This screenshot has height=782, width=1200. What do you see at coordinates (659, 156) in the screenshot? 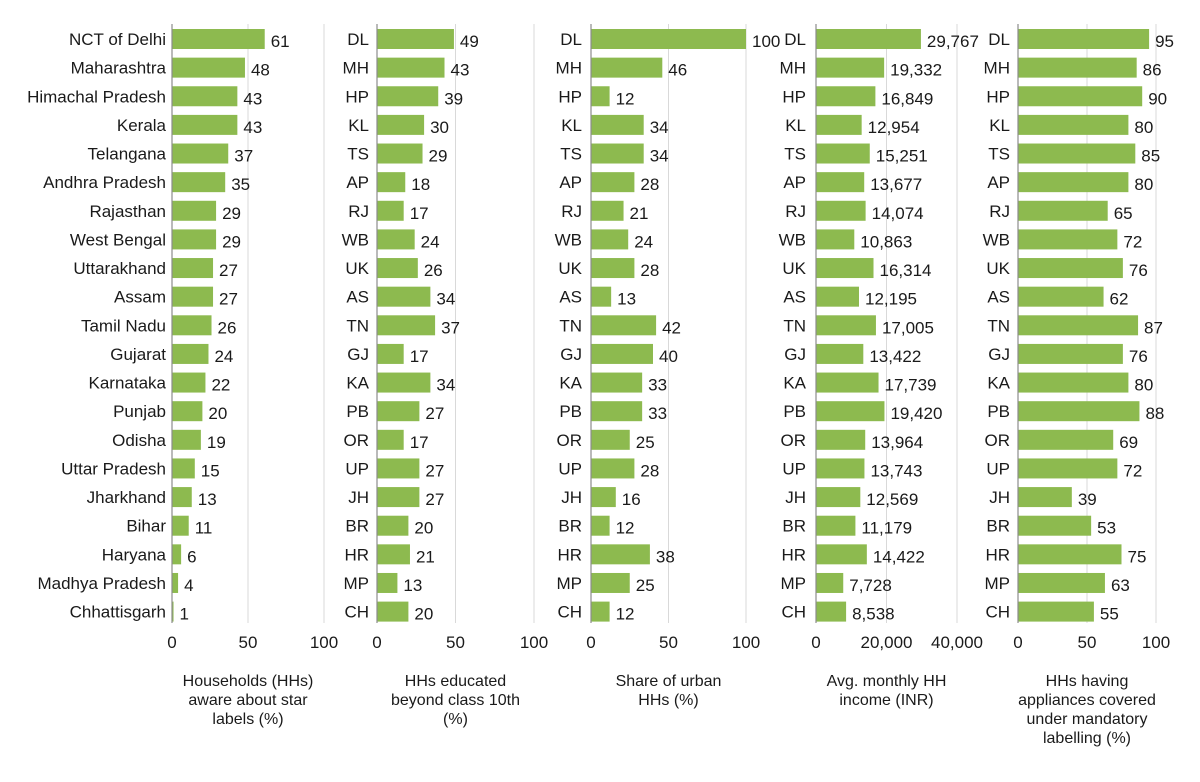
I see `data-label: 34` at bounding box center [659, 156].